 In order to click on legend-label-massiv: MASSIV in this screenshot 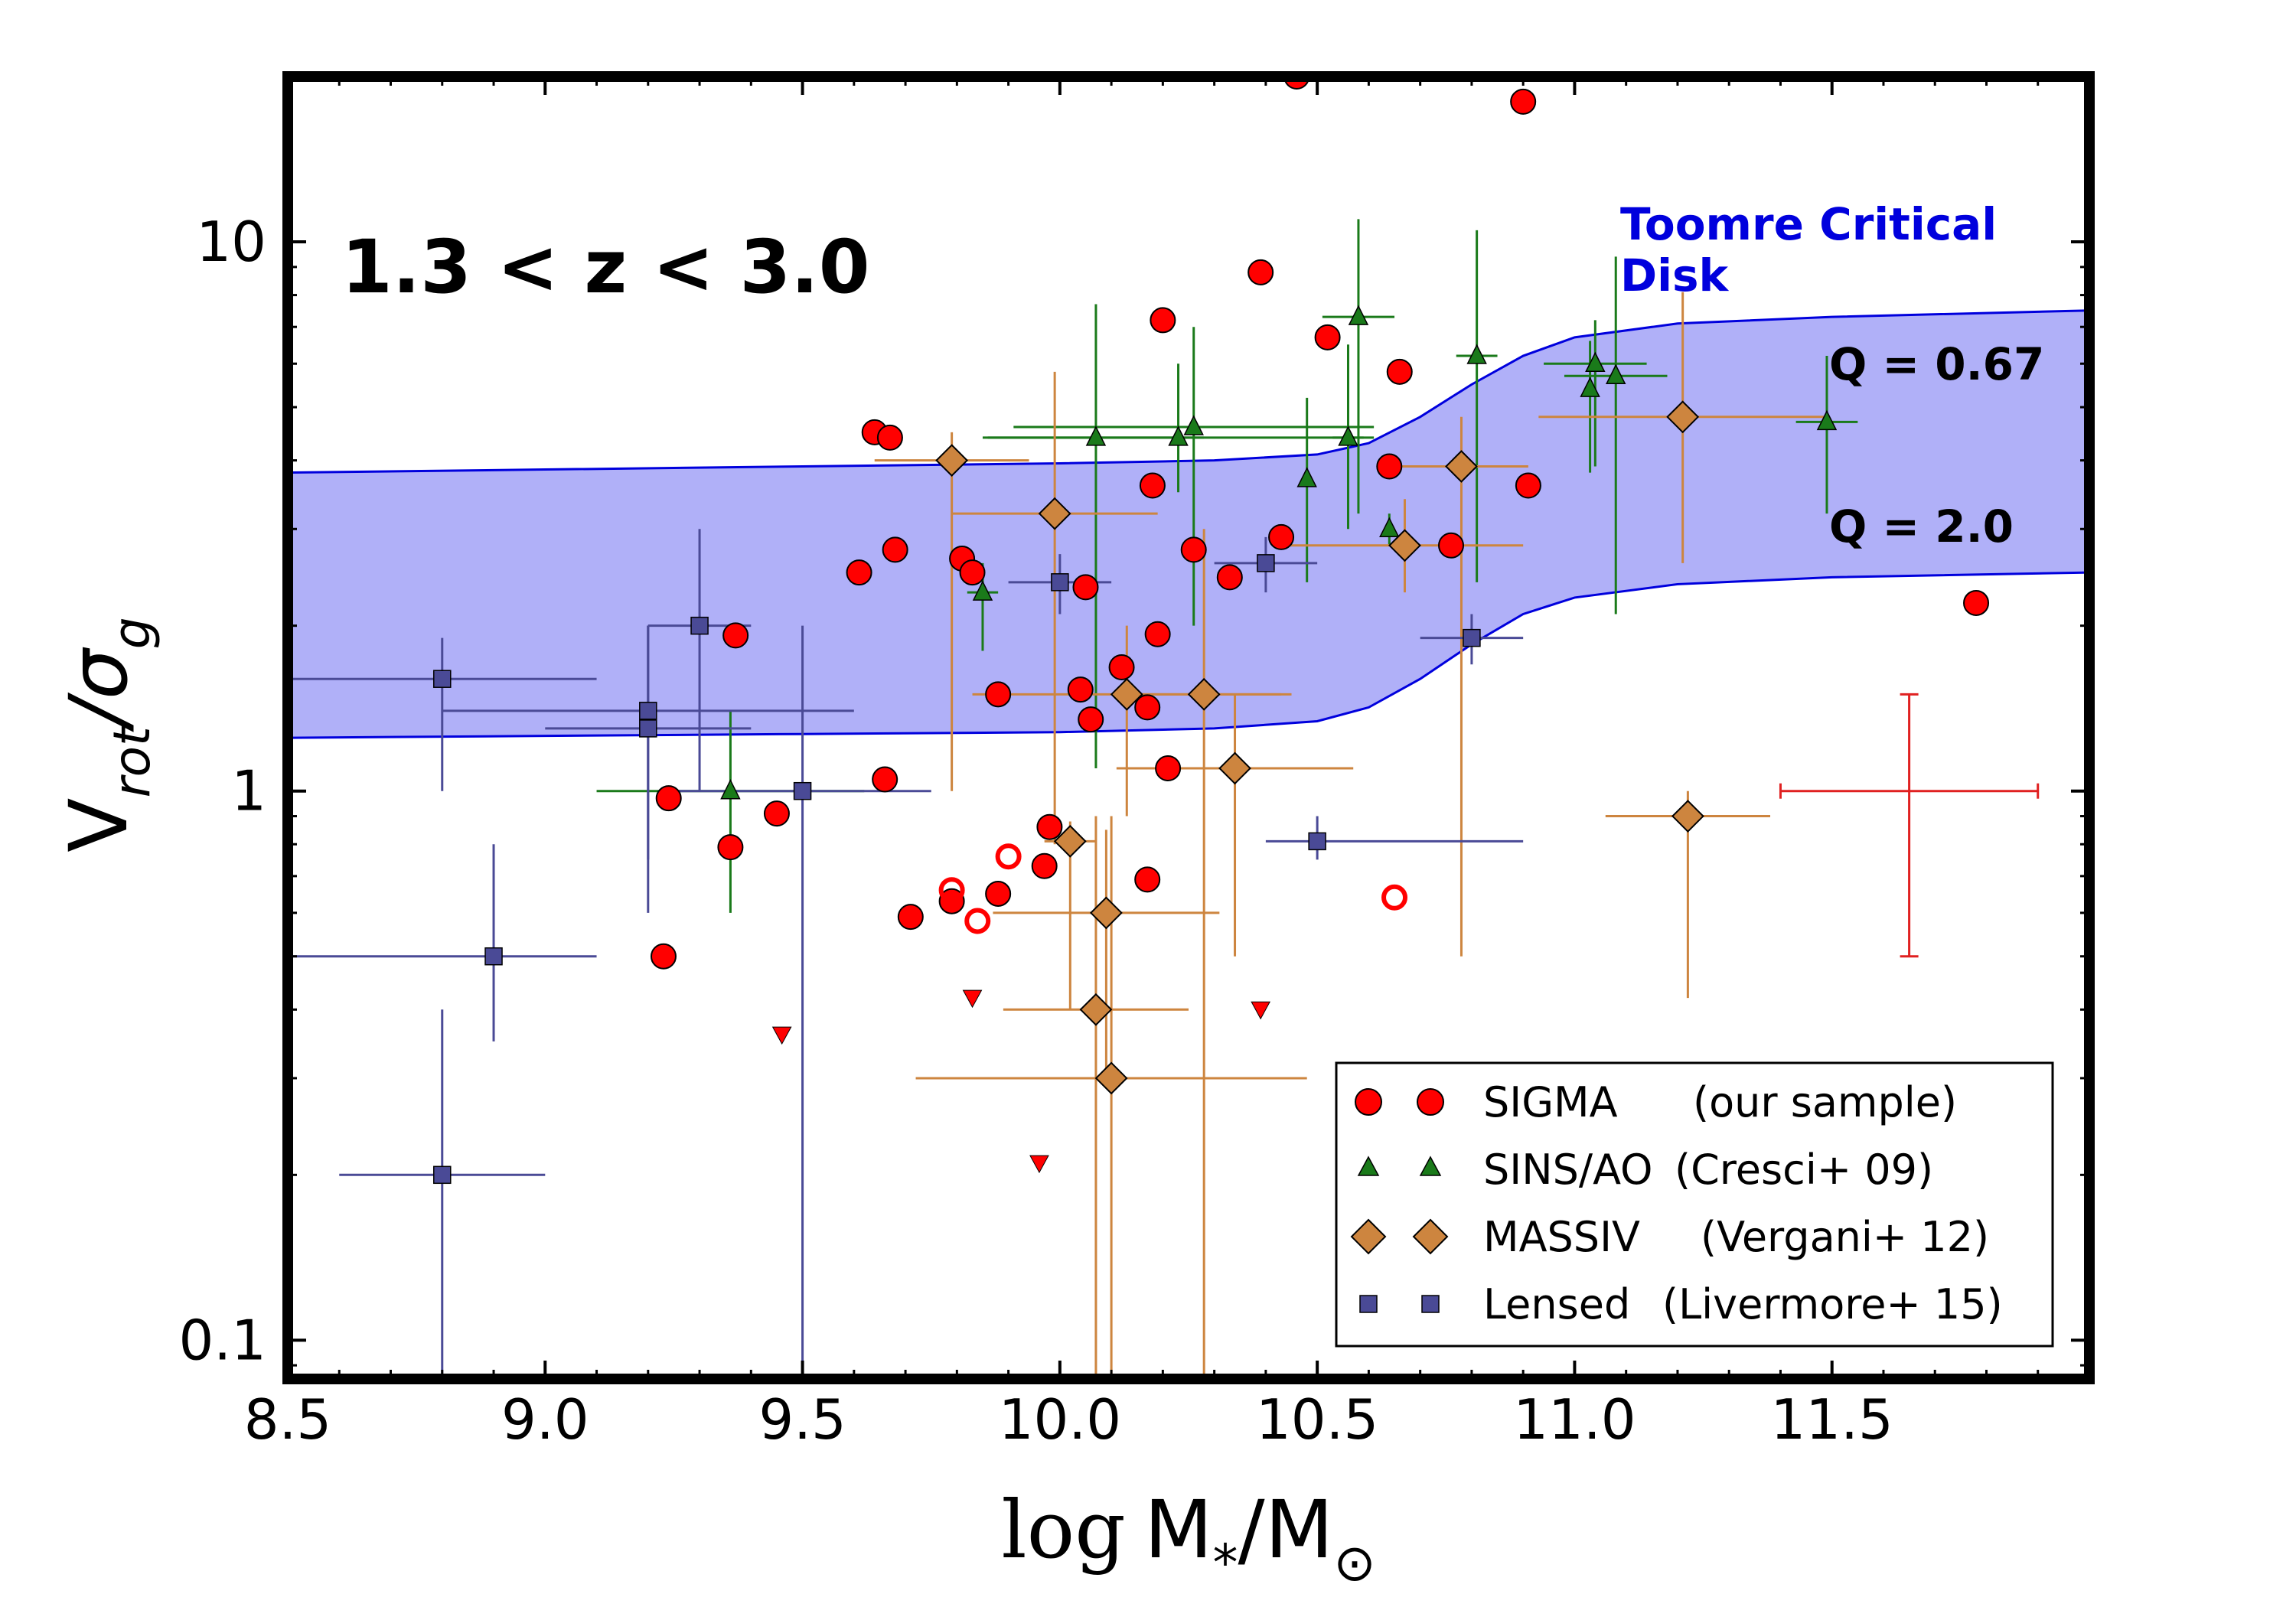, I will do `click(1561, 1237)`.